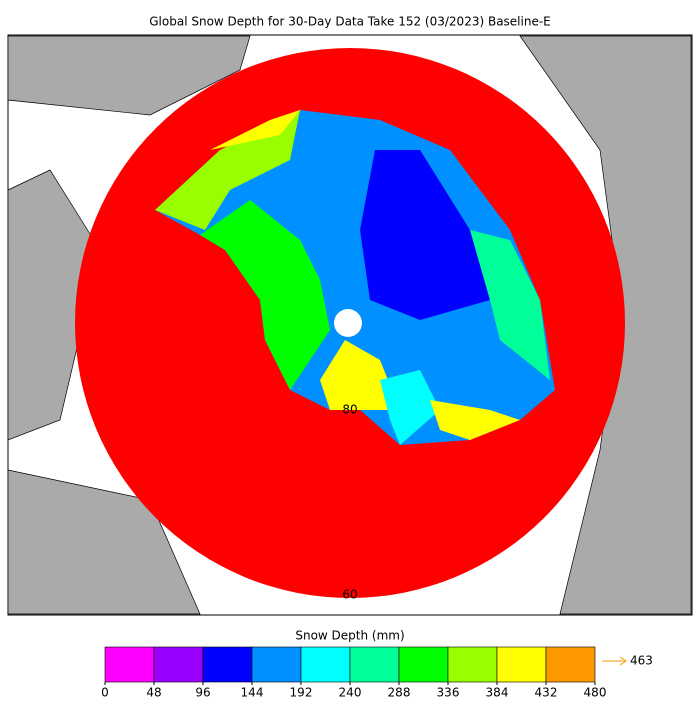 This screenshot has width=700, height=704. Describe the element at coordinates (623, 661) in the screenshot. I see `max-arrow-head` at that location.